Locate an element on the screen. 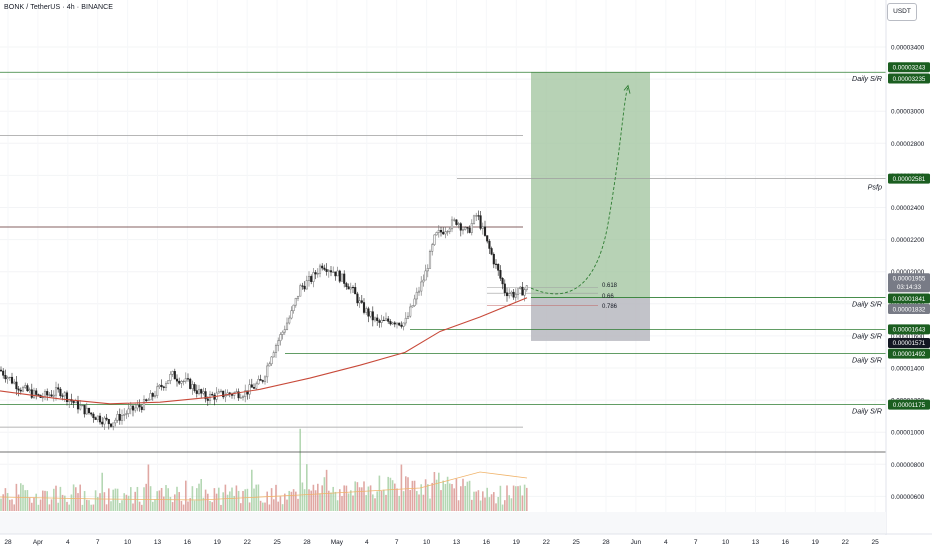 The width and height of the screenshot is (932, 550). price-tag: 0.00001643 is located at coordinates (909, 330).